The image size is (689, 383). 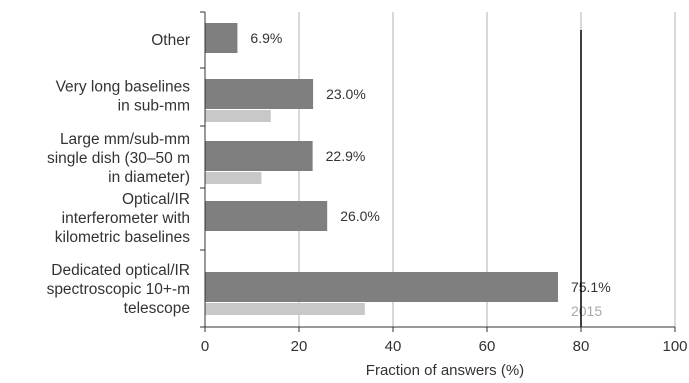 What do you see at coordinates (360, 216) in the screenshot?
I see `data-label: 26.0%` at bounding box center [360, 216].